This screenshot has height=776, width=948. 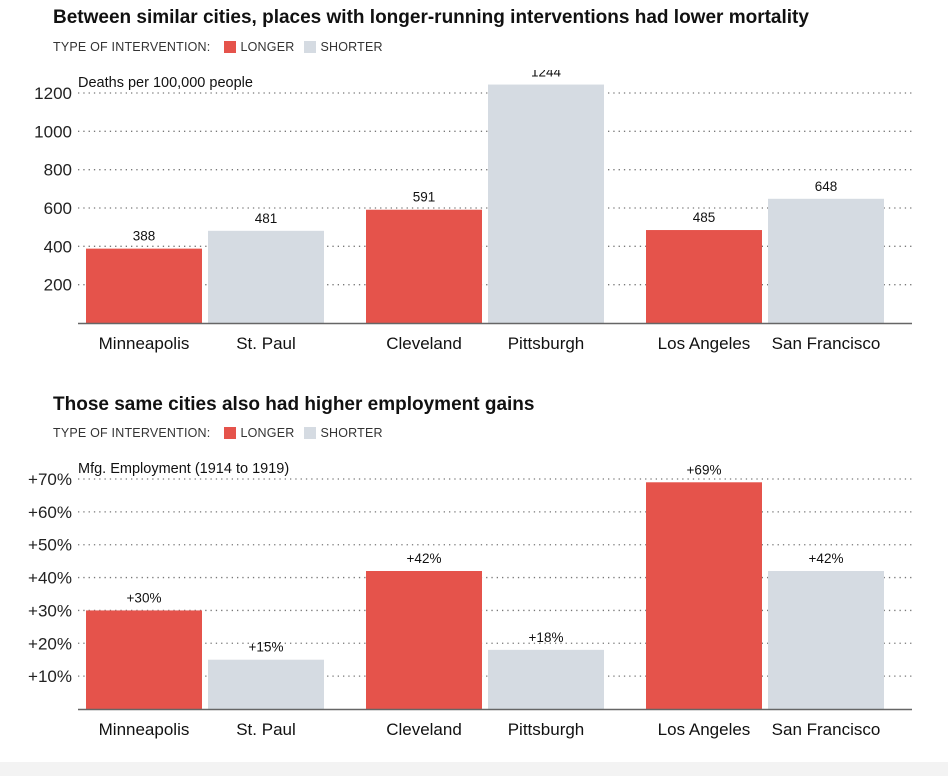 I want to click on y-tick-label: +50%, so click(x=50, y=545).